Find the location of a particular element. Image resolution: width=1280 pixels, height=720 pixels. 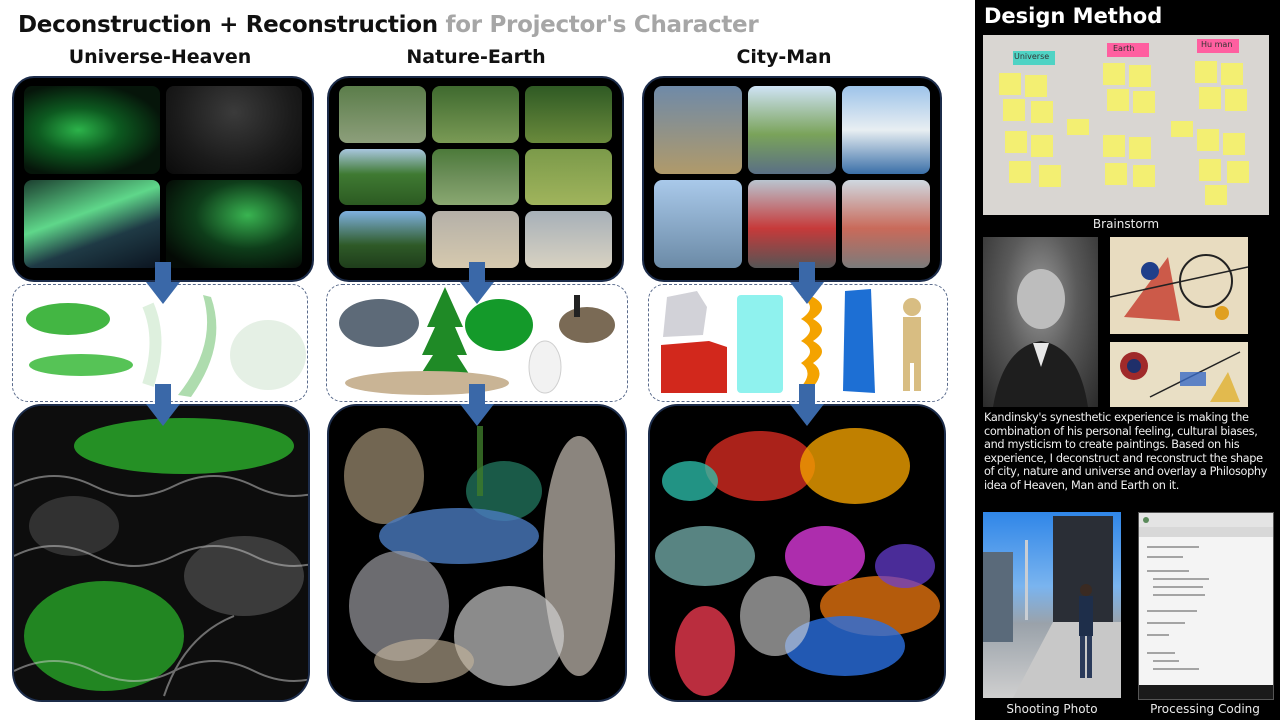

lake-geese-photo is located at coordinates (475, 177).